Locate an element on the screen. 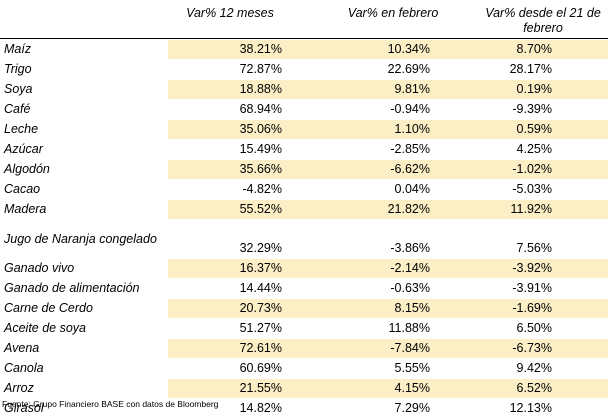 The height and width of the screenshot is (419, 614). var-12-months-cell: 14.44% is located at coordinates (231, 288).